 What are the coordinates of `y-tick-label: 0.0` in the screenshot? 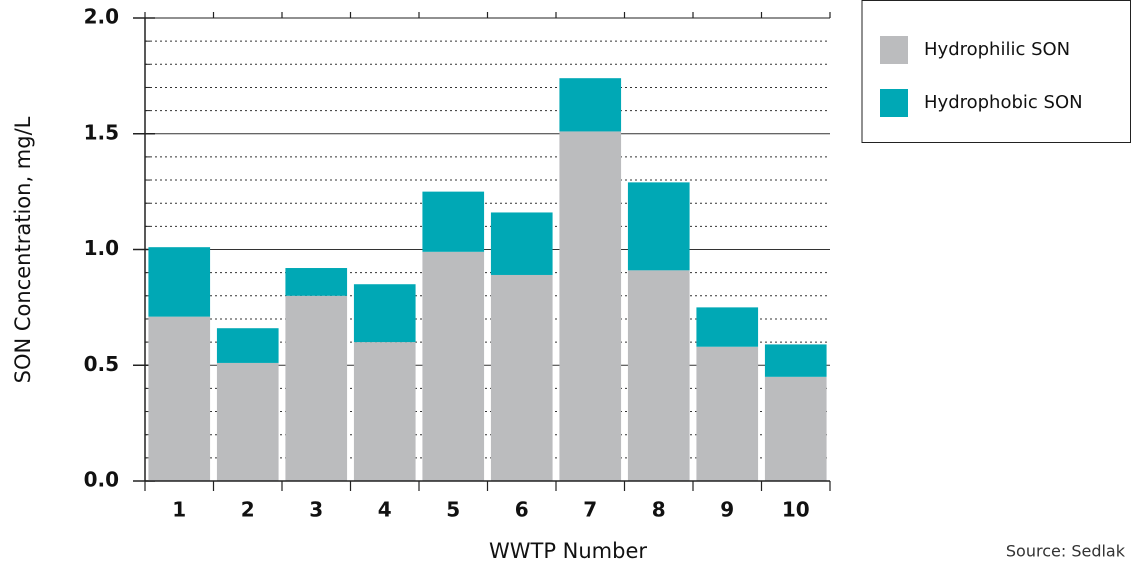 It's located at (101, 480).